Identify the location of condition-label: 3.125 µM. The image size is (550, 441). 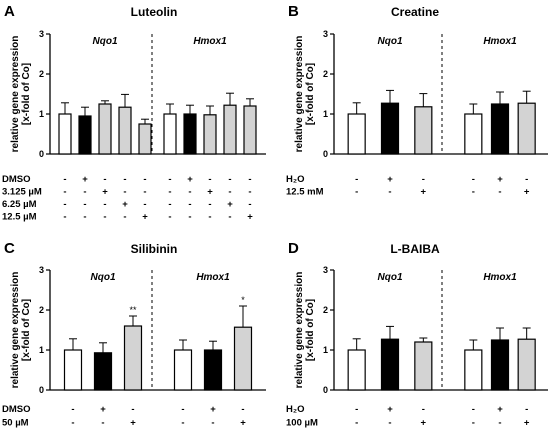
(22, 192).